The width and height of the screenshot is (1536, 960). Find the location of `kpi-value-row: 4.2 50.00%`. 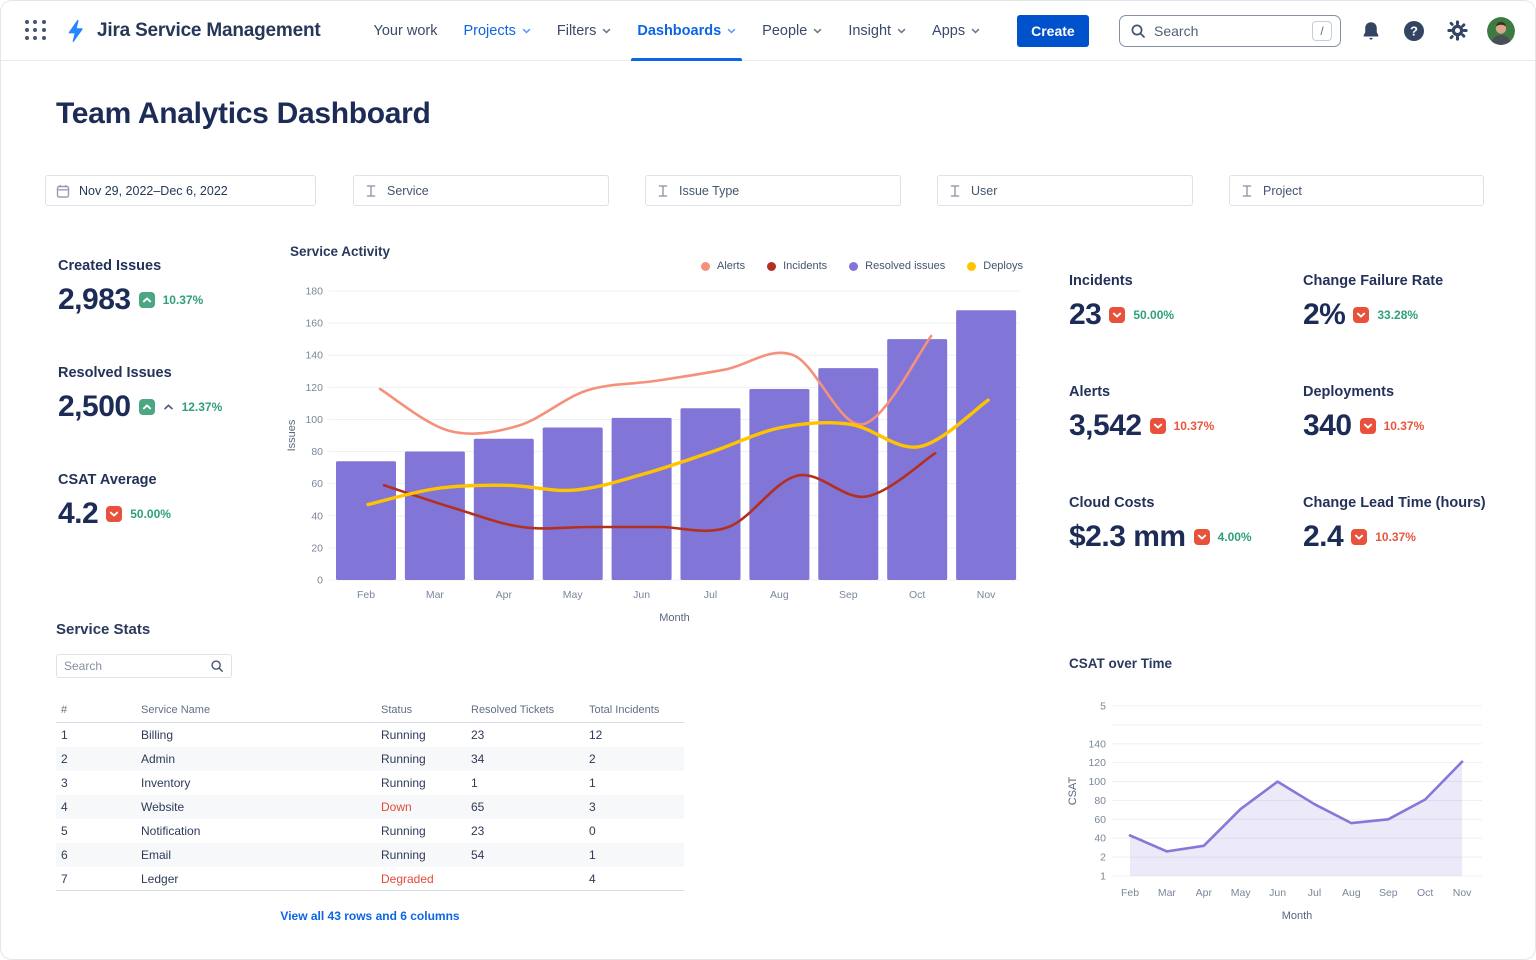

kpi-value-row: 4.2 50.00% is located at coordinates (173, 514).